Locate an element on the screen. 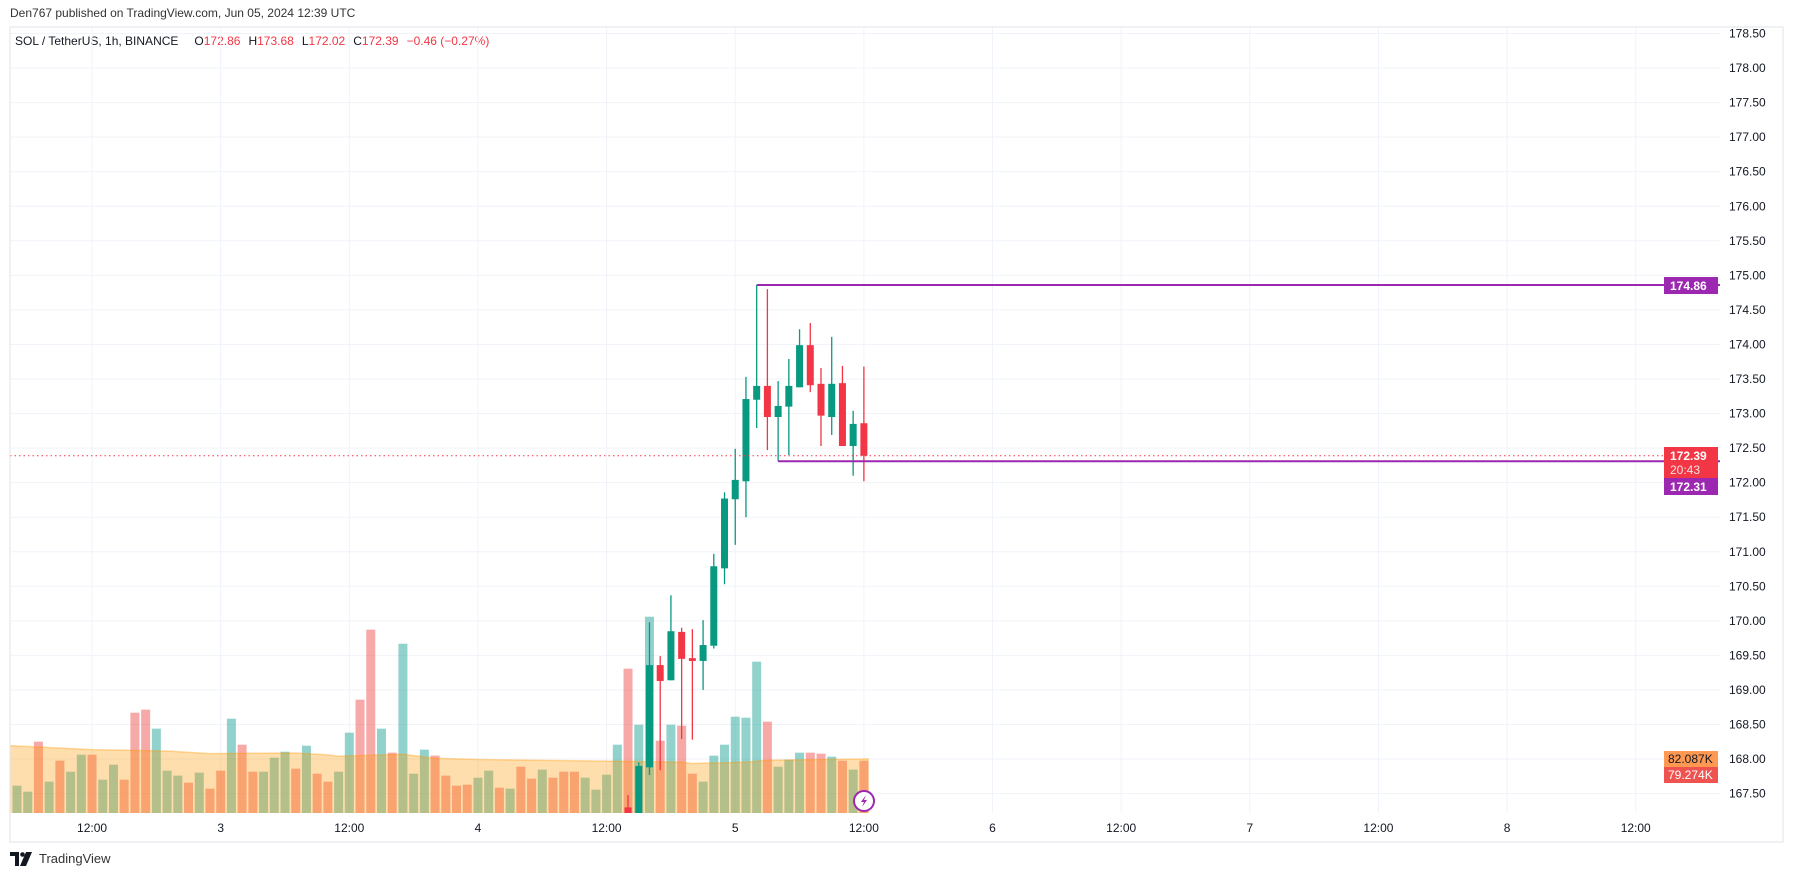 The height and width of the screenshot is (877, 1794). candles is located at coordinates (746, 549).